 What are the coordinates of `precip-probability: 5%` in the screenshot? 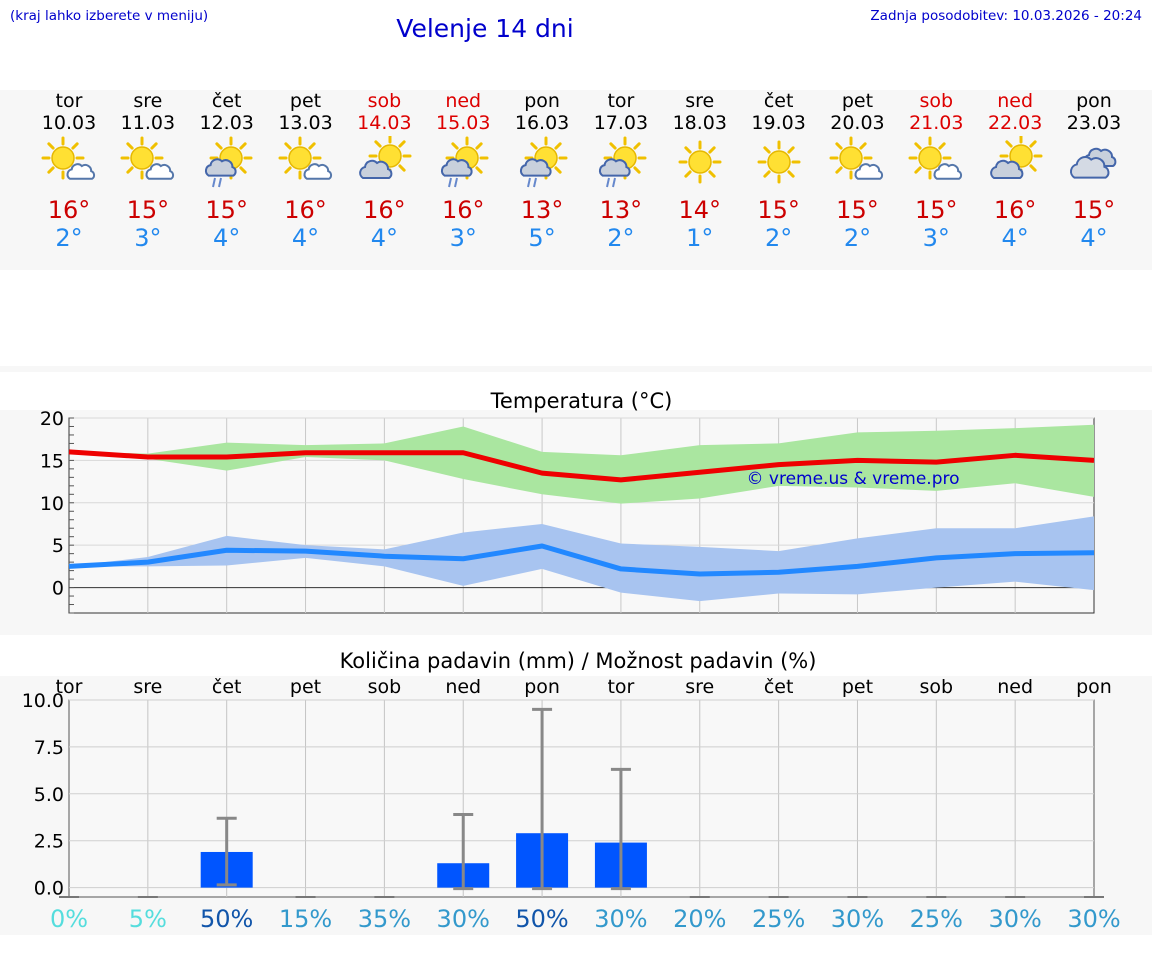 It's located at (148, 919).